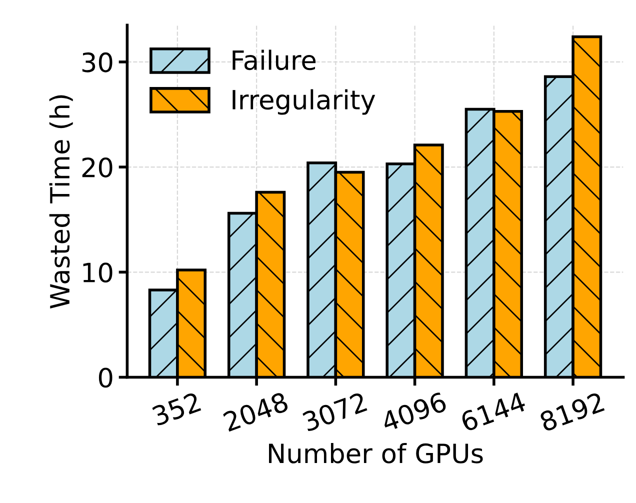  What do you see at coordinates (97, 272) in the screenshot?
I see `y-tick-label: 10` at bounding box center [97, 272].